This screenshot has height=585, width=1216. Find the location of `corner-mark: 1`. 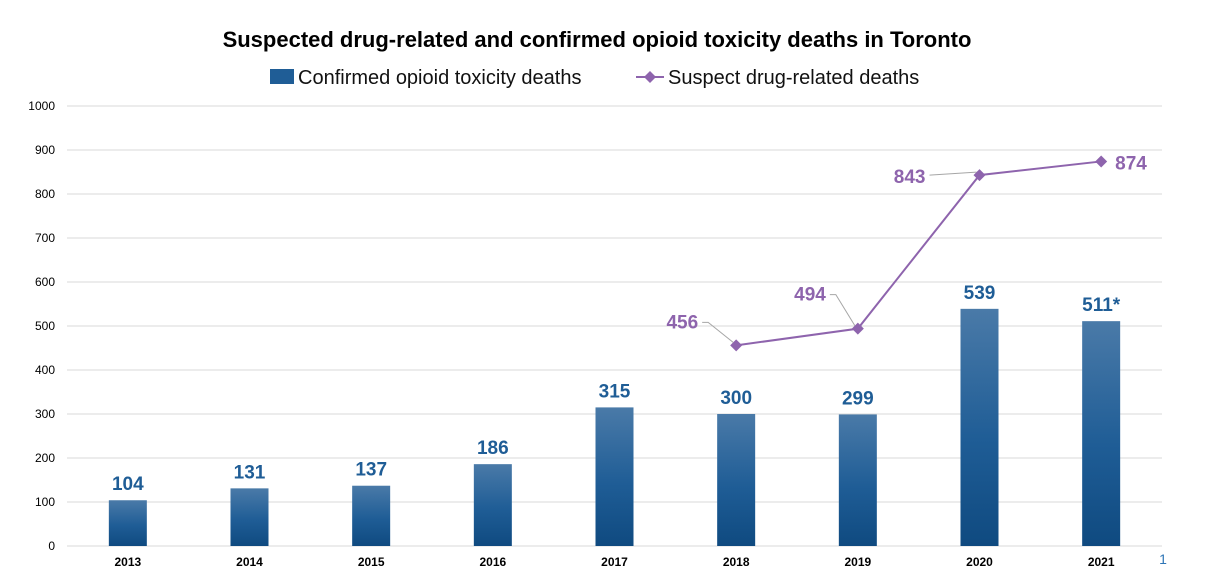

corner-mark: 1 is located at coordinates (1163, 559).